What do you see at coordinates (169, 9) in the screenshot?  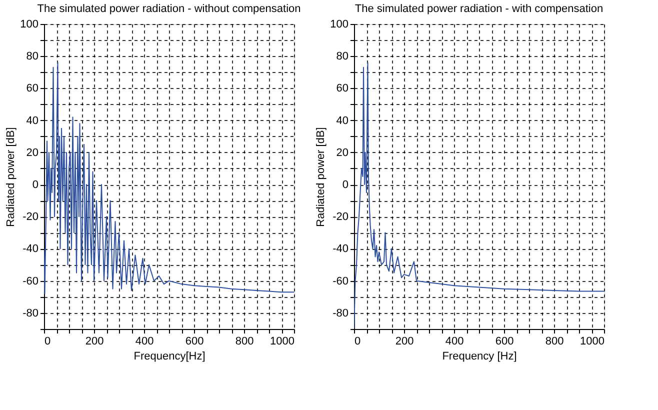 I see `chart-title: The simulated power radiation - without compensation` at bounding box center [169, 9].